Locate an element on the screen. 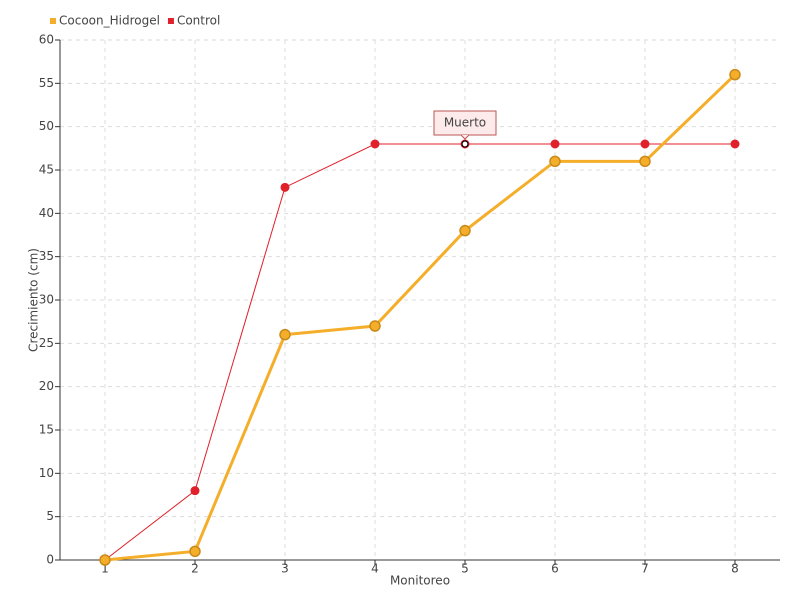 The width and height of the screenshot is (800, 604). annotation-text: Muerto is located at coordinates (465, 123).